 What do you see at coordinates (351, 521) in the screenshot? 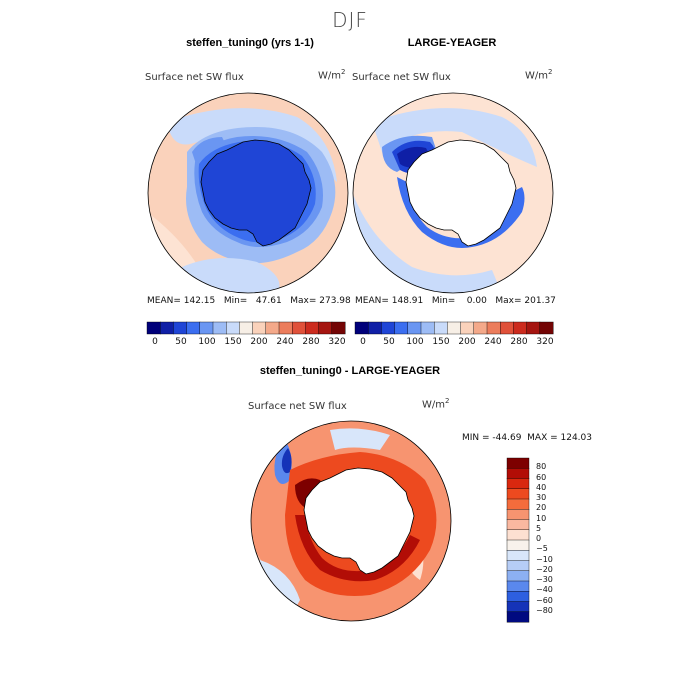
I see `panel-3-map` at bounding box center [351, 521].